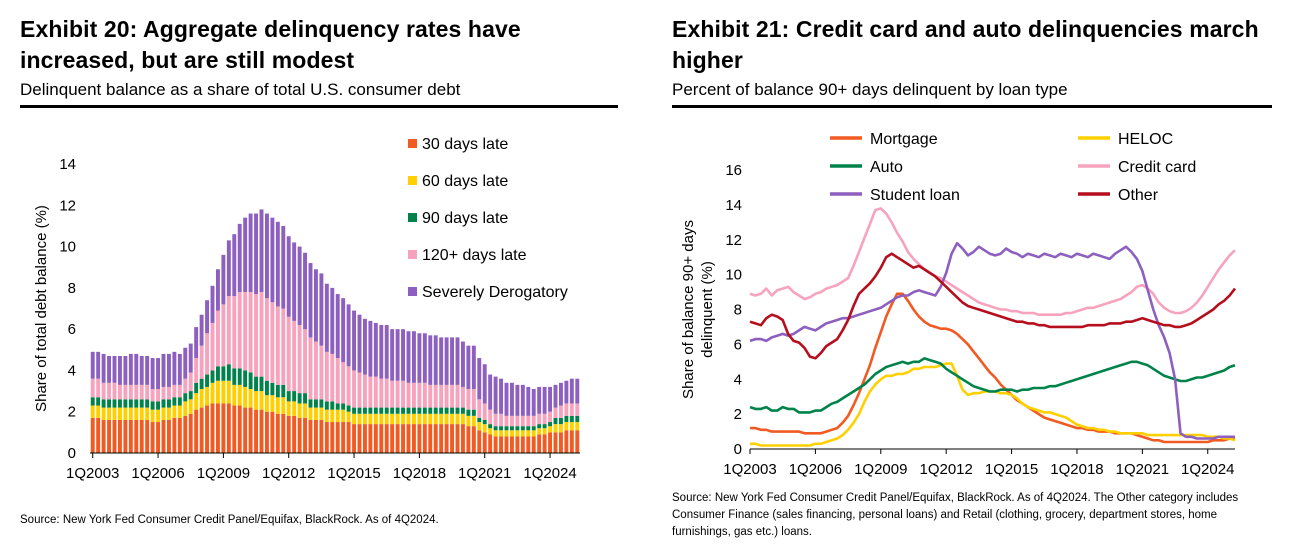  Describe the element at coordinates (92, 473) in the screenshot. I see `x-tick-label: 1Q2003` at that location.